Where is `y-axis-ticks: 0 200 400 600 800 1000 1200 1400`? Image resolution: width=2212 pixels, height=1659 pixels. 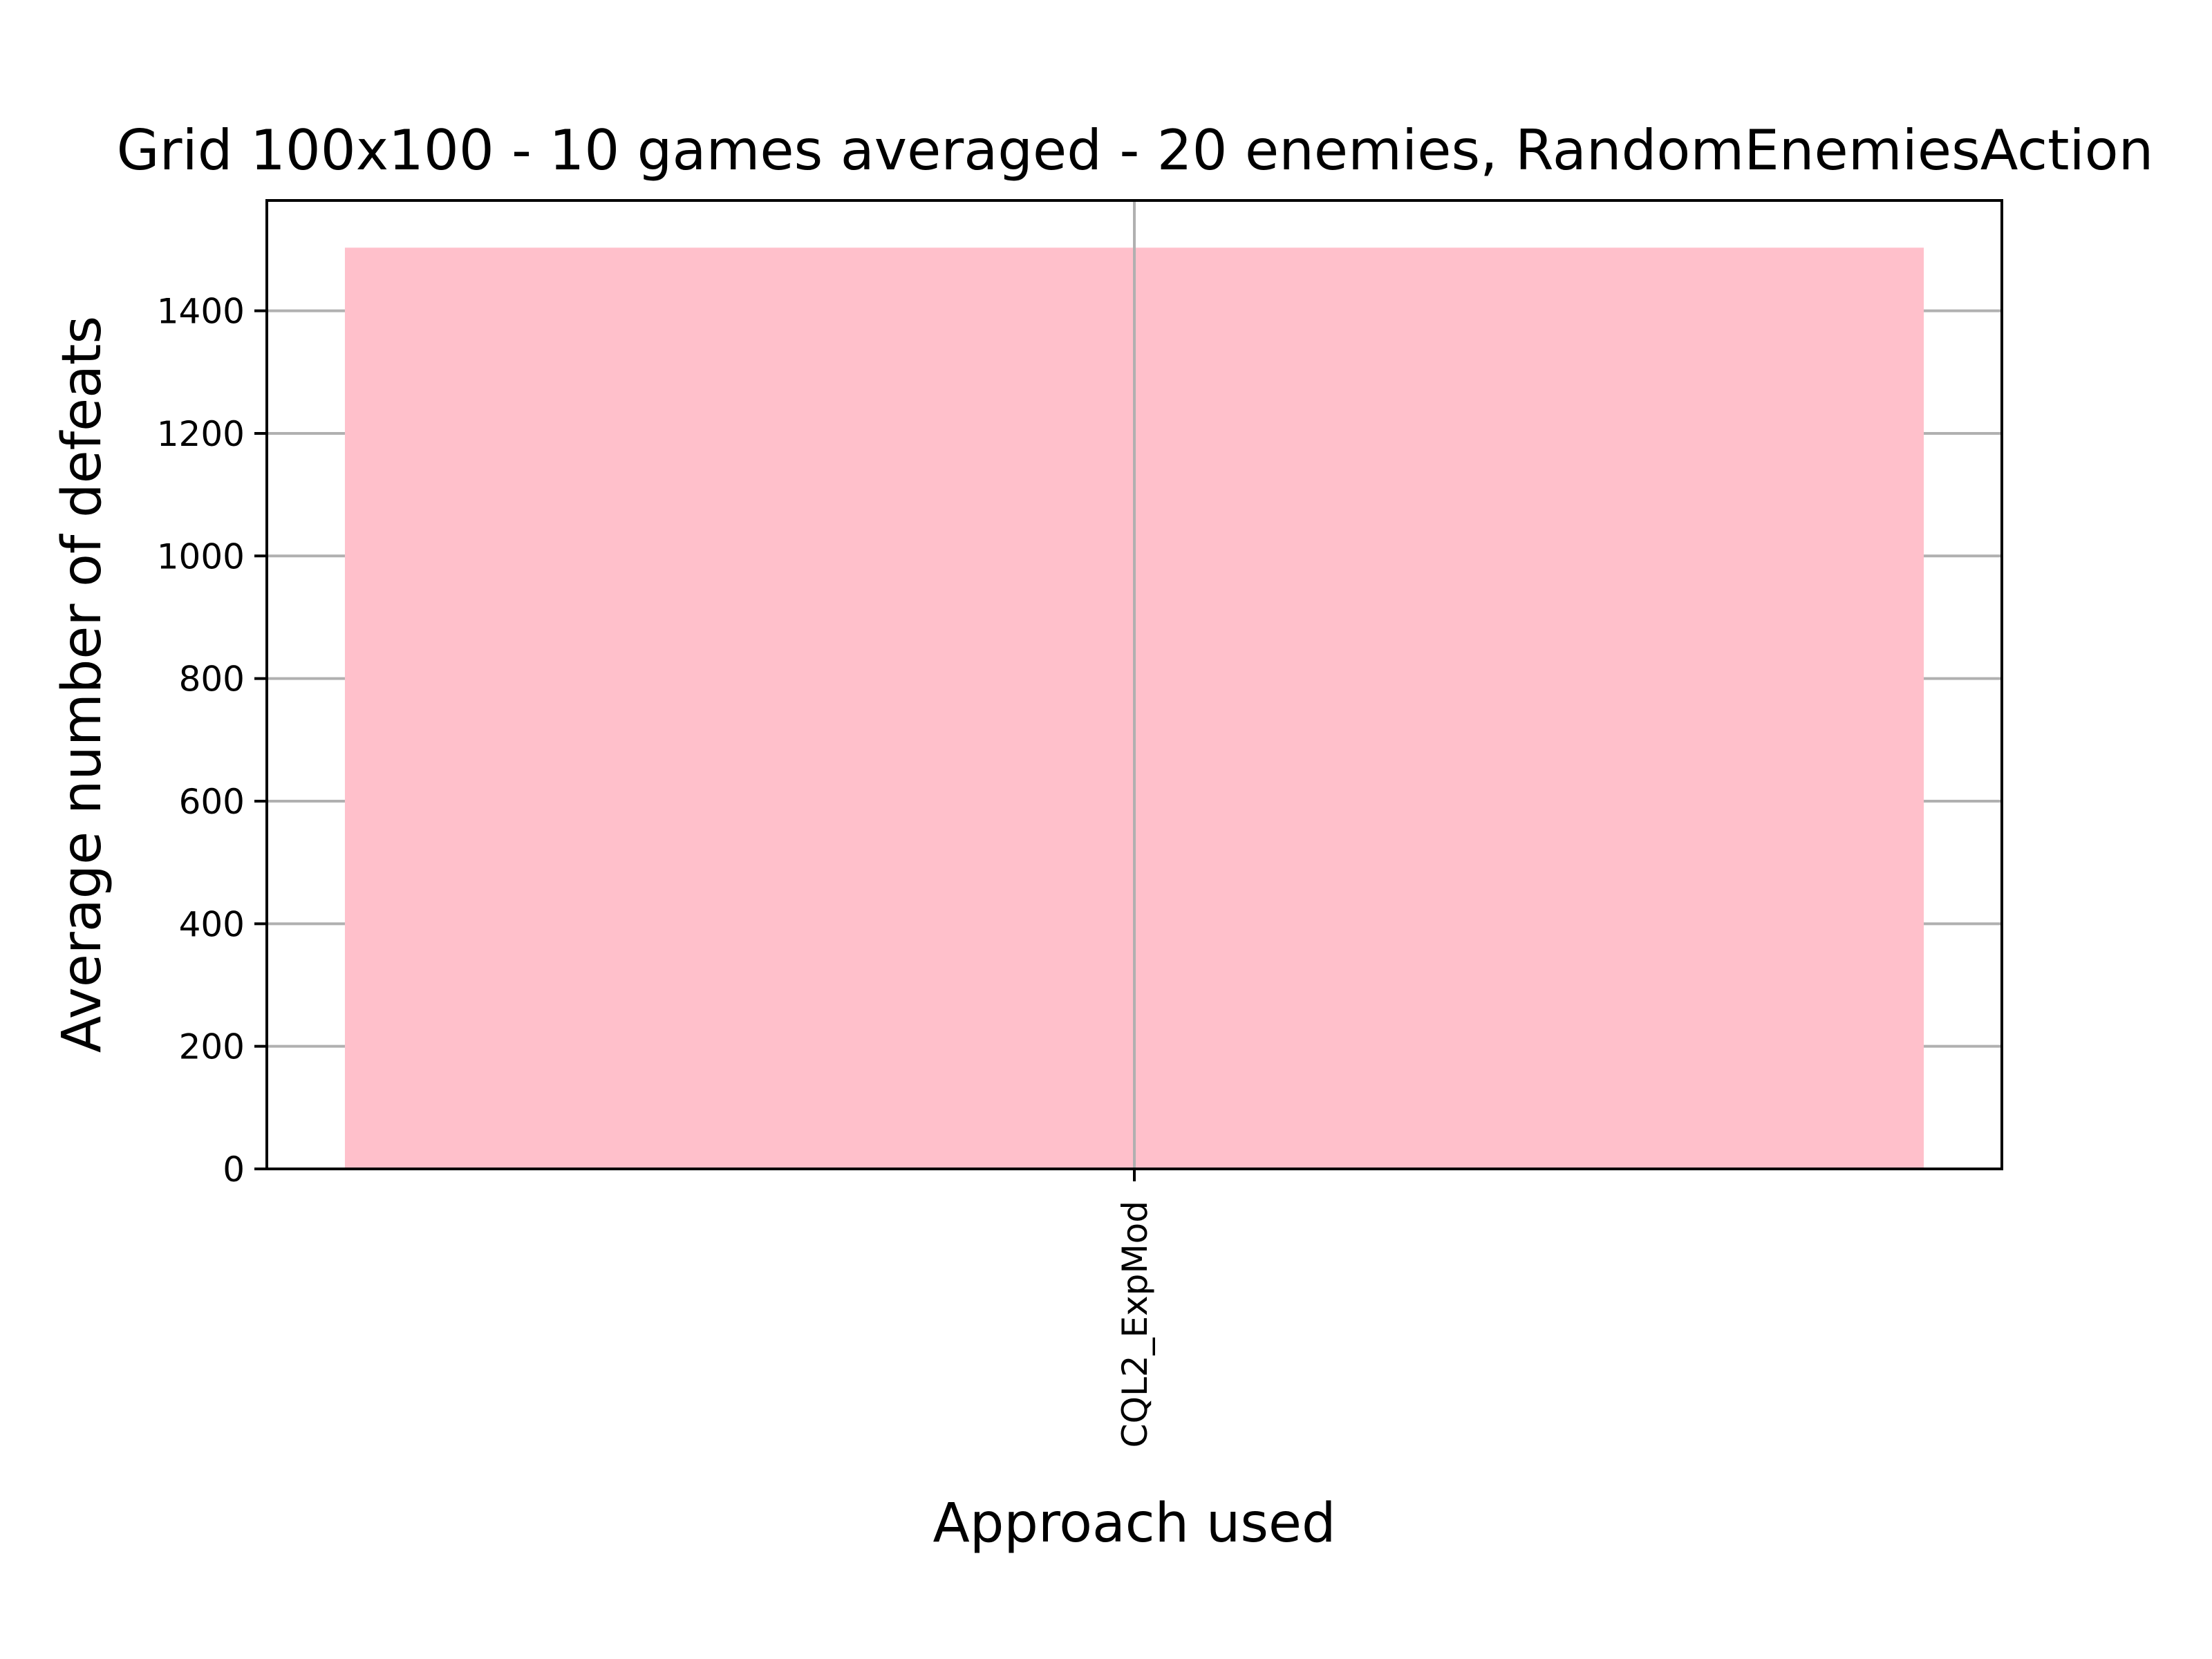 y-axis-ticks: 0 200 400 600 800 1000 1200 1400 is located at coordinates (212, 741).